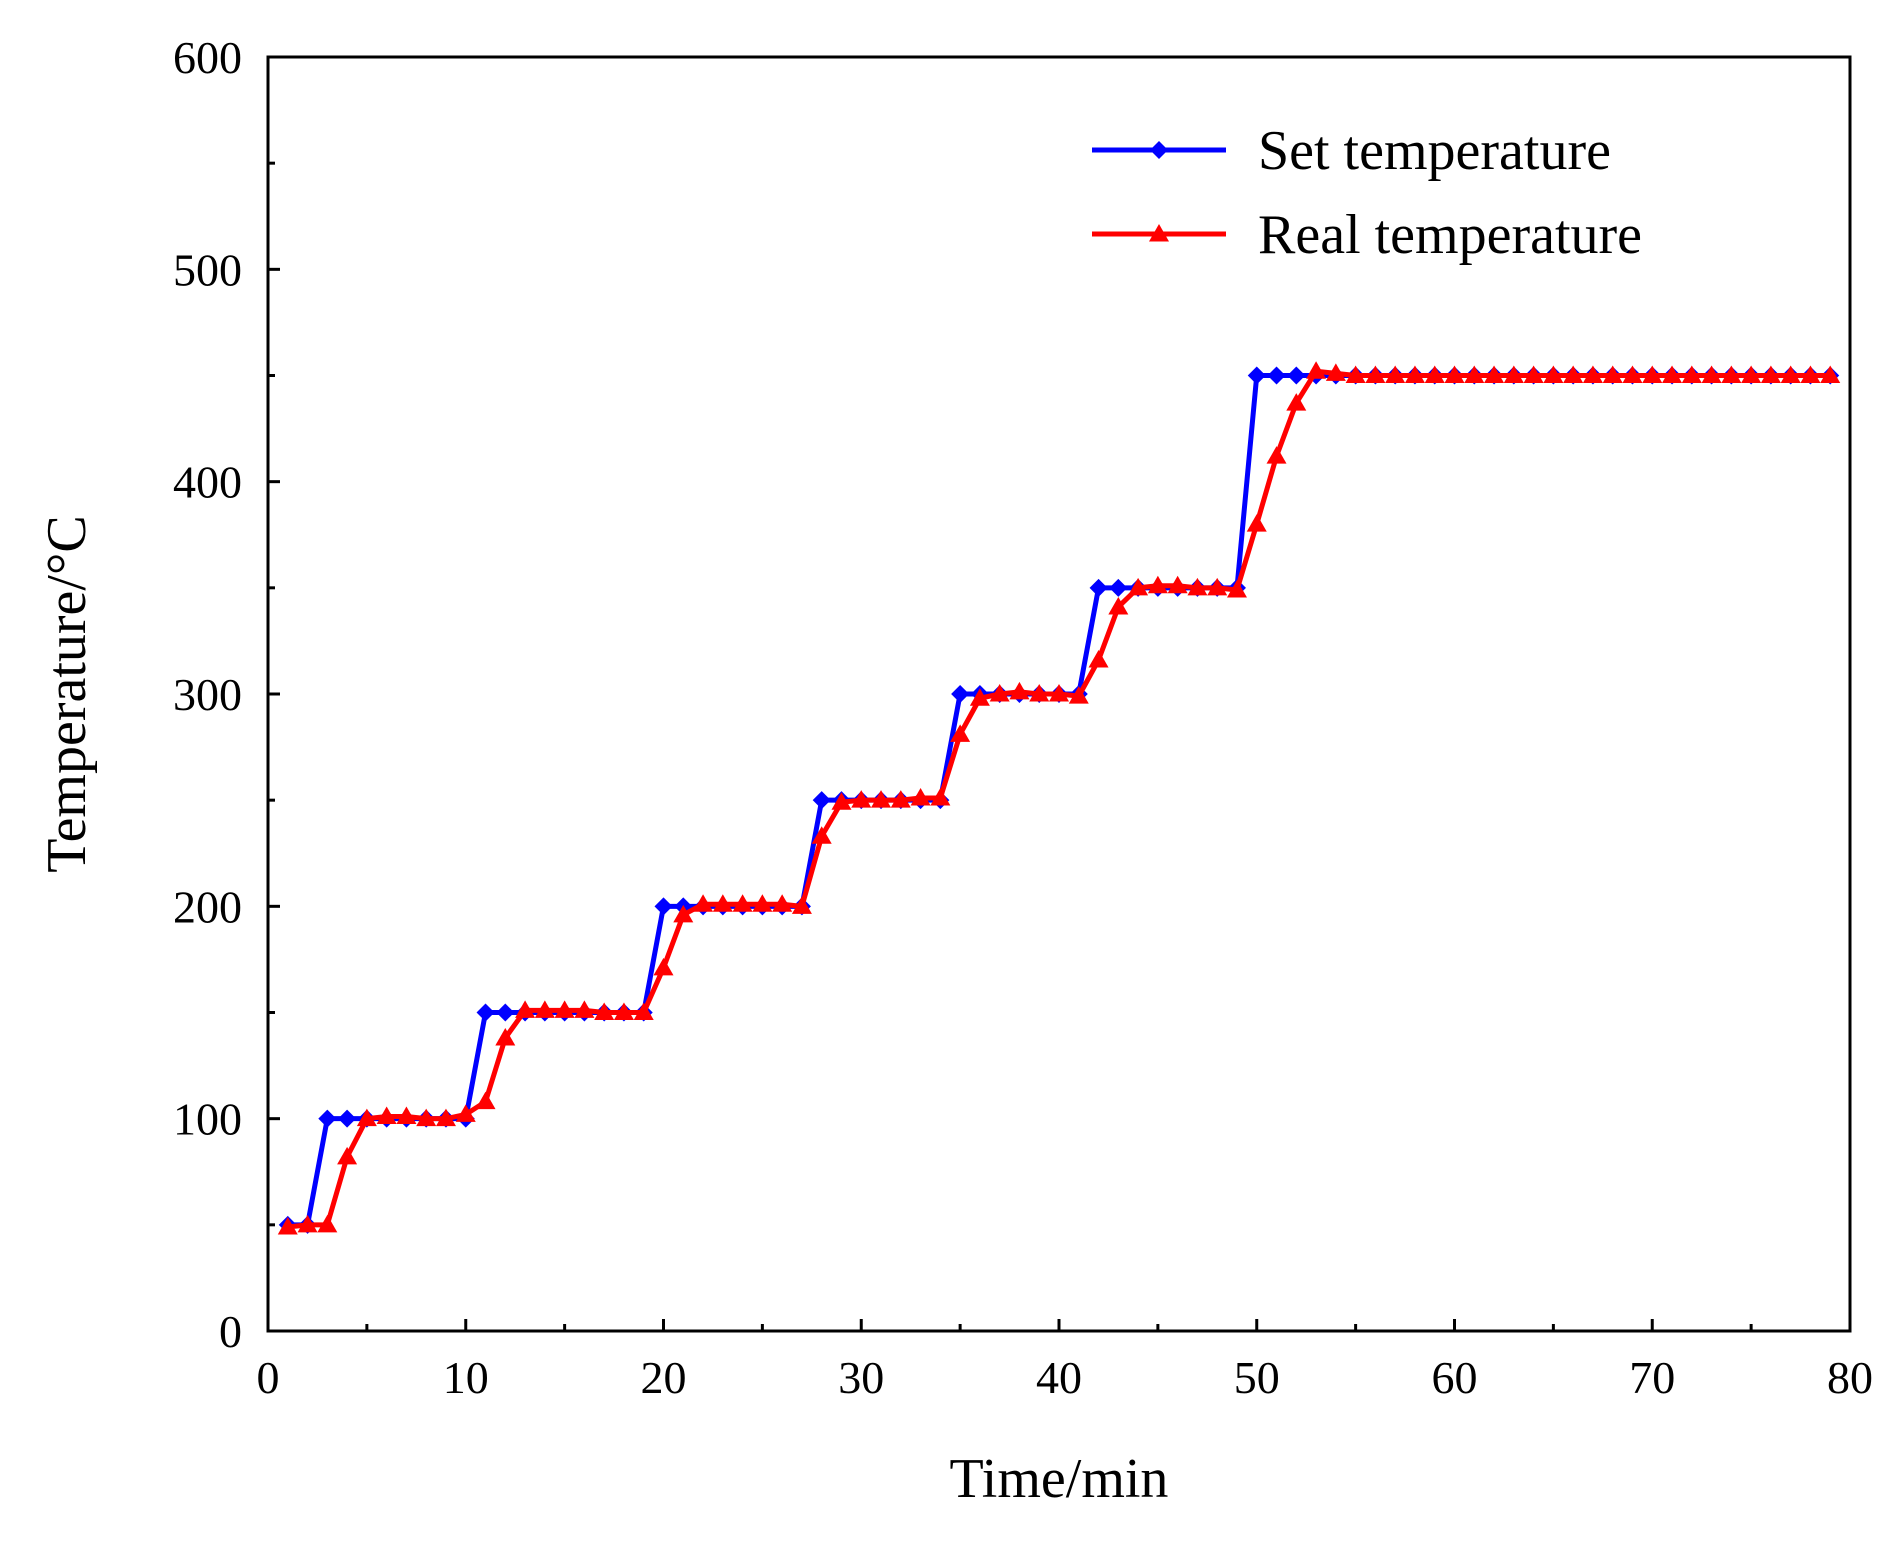  Describe the element at coordinates (1059, 1479) in the screenshot. I see `x-axis-title: Time/min` at that location.